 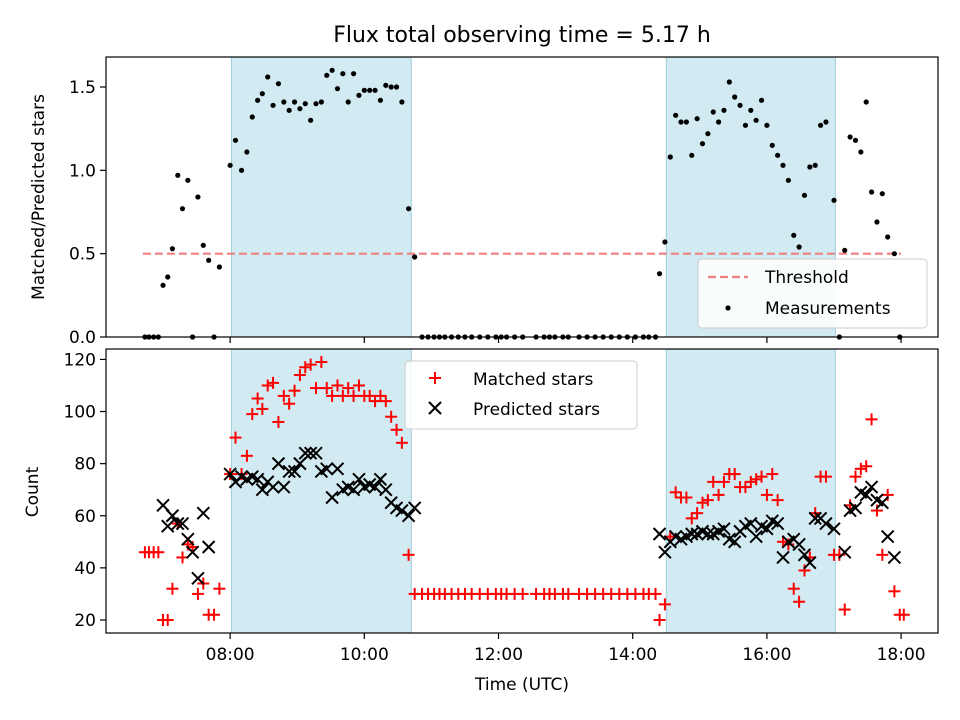 What do you see at coordinates (521, 395) in the screenshot?
I see `bottom-legend: Matched stars Predicted stars` at bounding box center [521, 395].